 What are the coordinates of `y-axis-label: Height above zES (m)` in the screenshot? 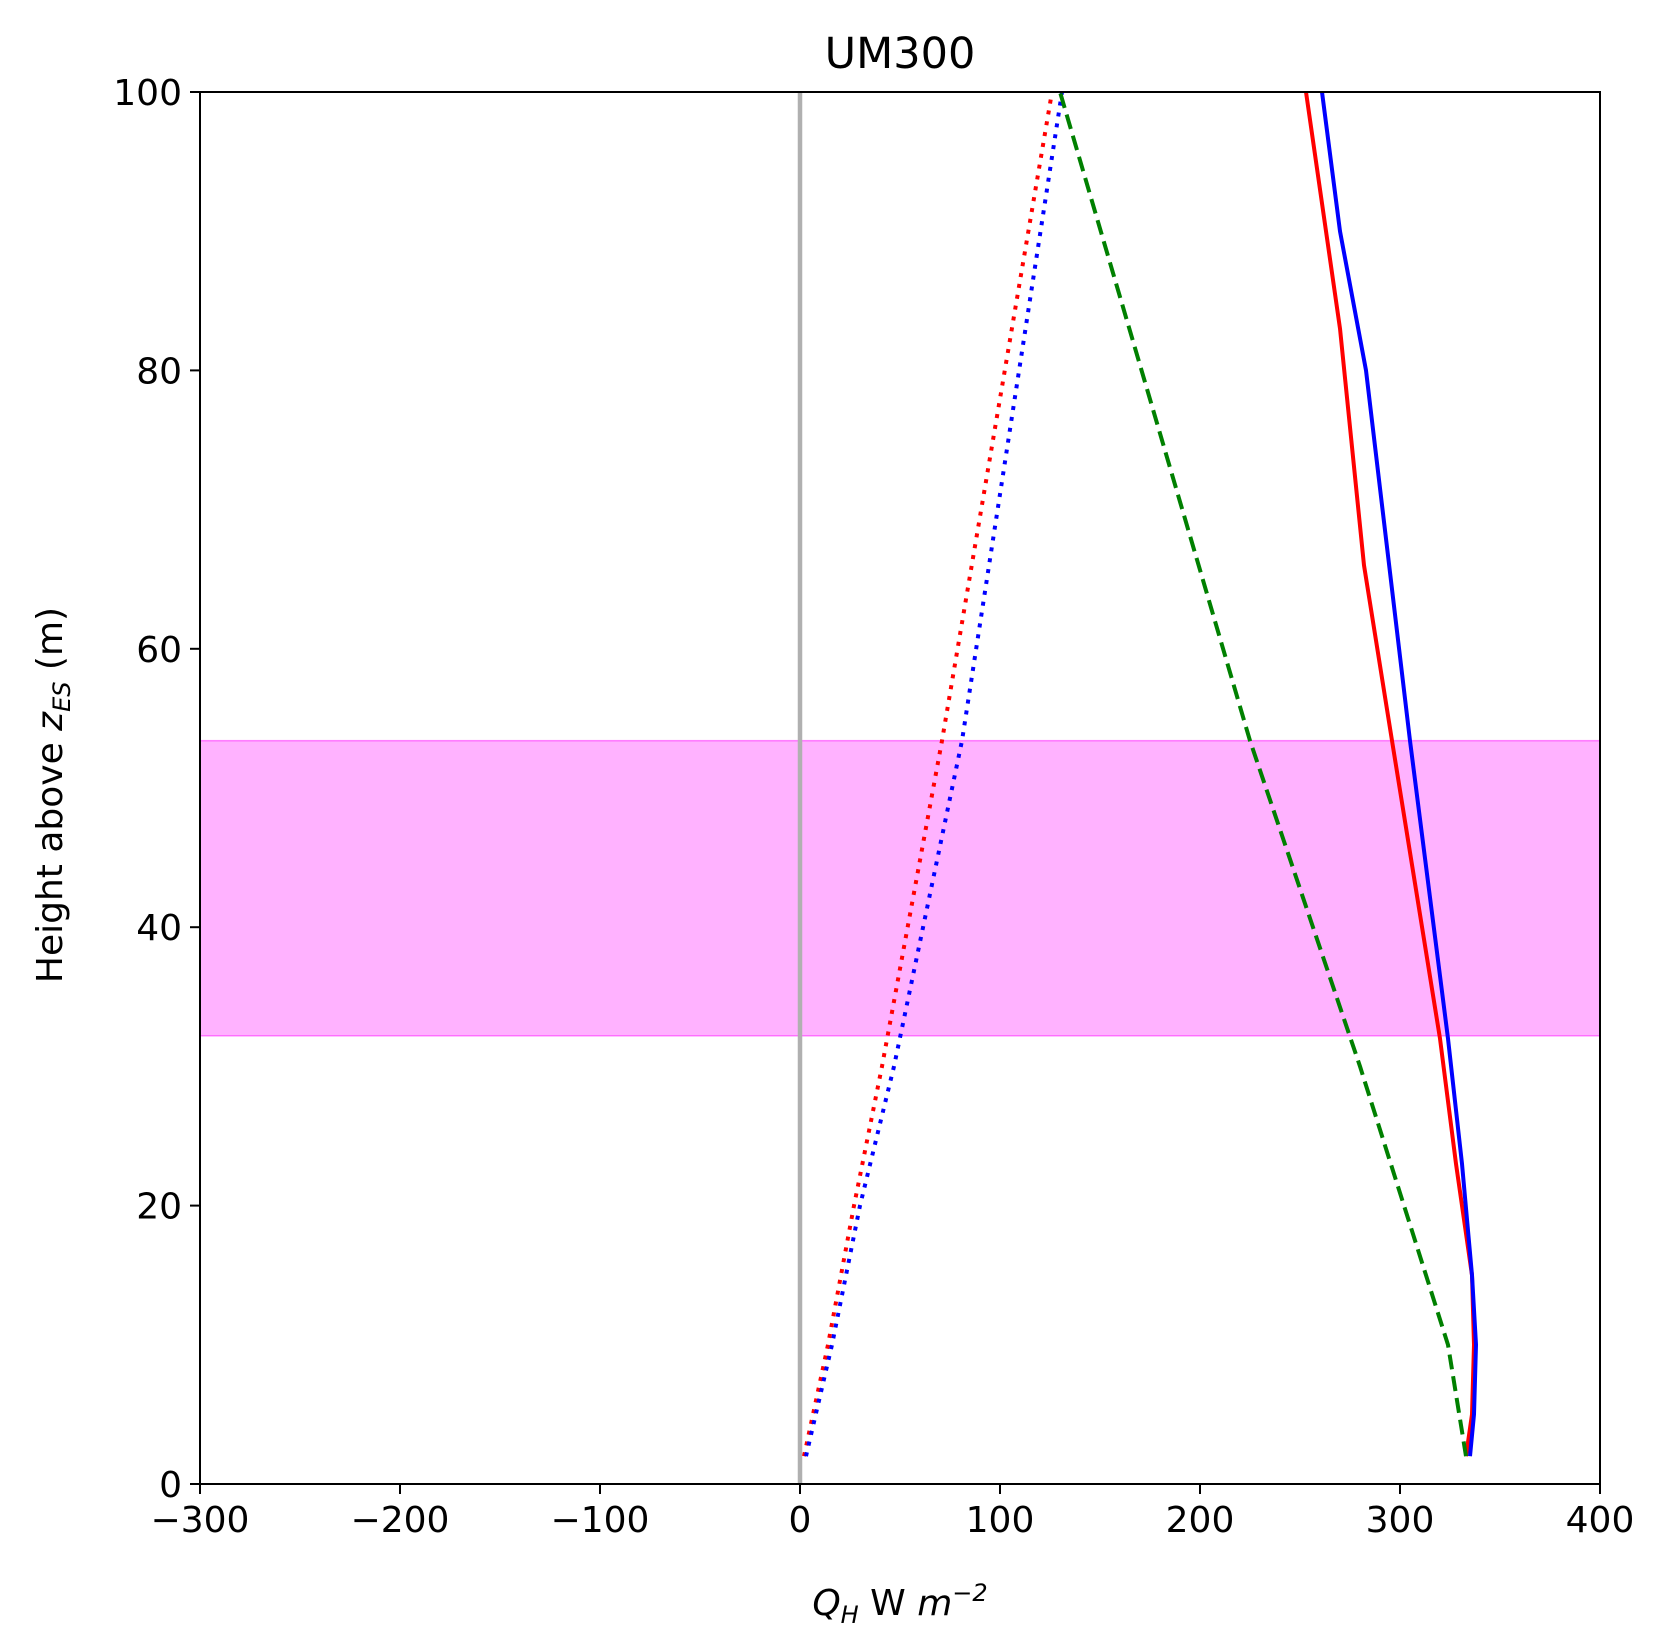 It's located at (53, 795).